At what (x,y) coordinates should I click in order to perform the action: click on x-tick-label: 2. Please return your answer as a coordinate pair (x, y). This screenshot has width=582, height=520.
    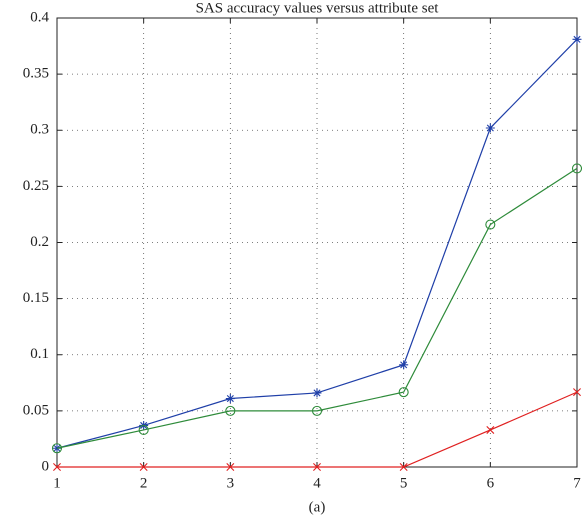
    Looking at the image, I should click on (144, 483).